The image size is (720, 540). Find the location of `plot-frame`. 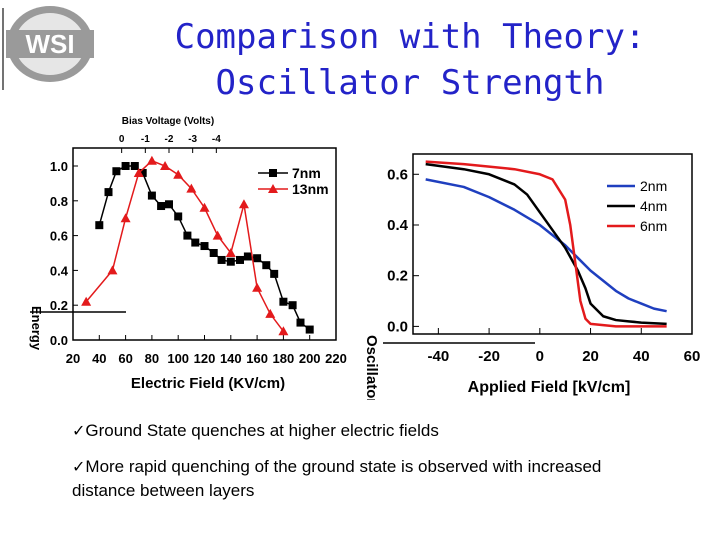

plot-frame is located at coordinates (552, 244).